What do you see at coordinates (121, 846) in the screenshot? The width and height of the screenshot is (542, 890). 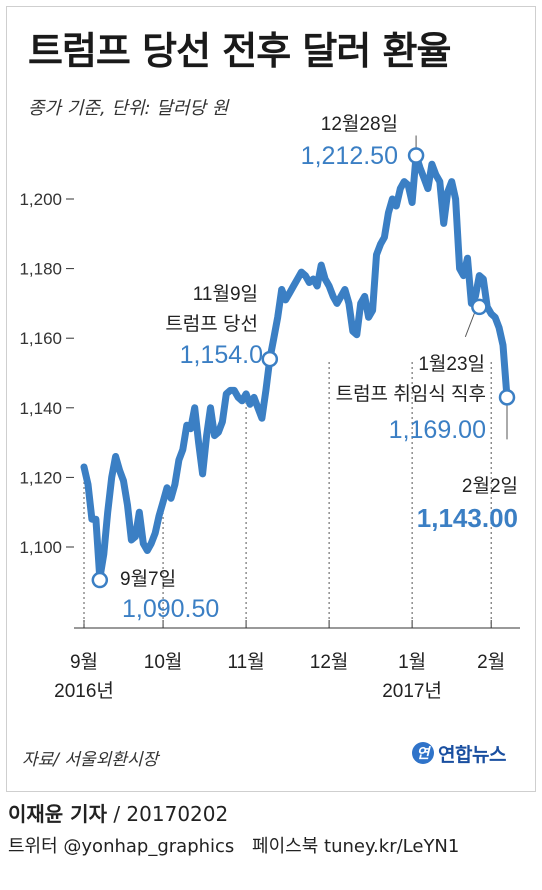 I see `twitter-link: 트위터 @yonhap_graphics` at bounding box center [121, 846].